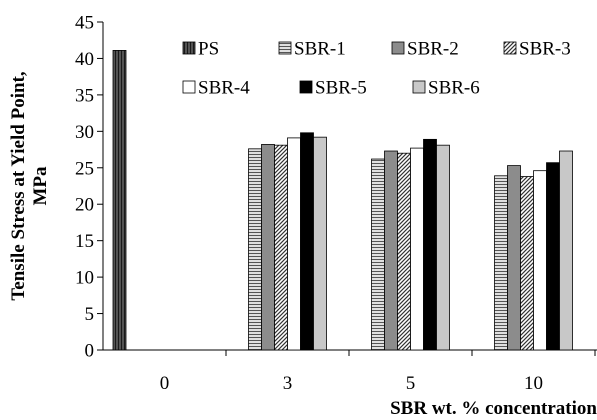 This screenshot has height=420, width=597. Describe the element at coordinates (84, 205) in the screenshot. I see `y-tick-label: 20` at that location.